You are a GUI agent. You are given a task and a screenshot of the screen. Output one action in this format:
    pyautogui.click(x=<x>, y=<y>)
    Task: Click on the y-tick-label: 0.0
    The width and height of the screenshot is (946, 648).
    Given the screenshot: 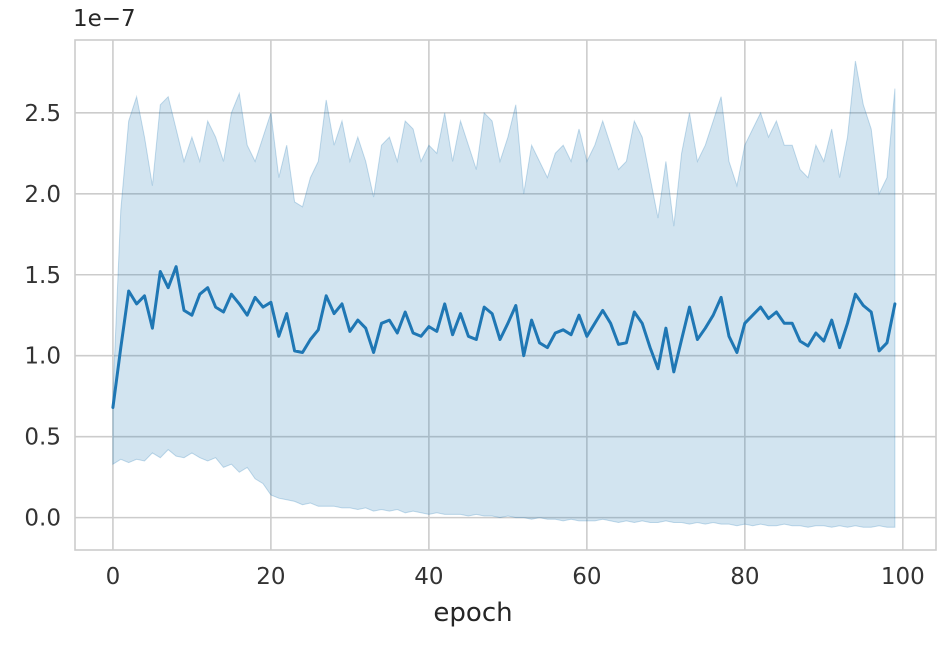 What is the action you would take?
    pyautogui.click(x=42, y=519)
    